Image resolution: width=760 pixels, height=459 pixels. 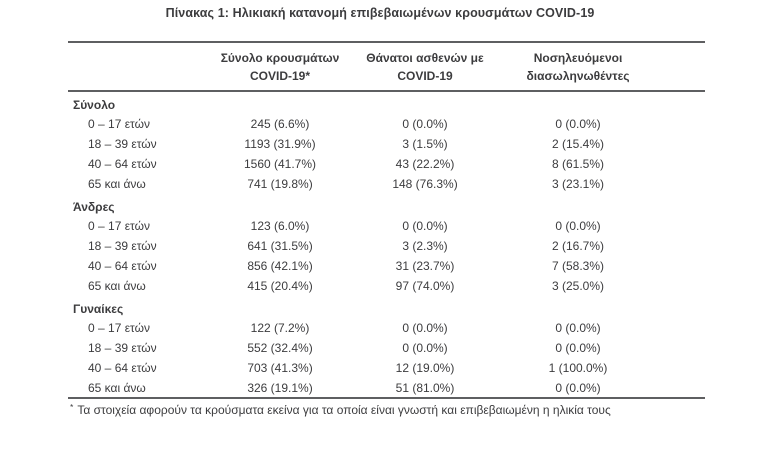 I want to click on section-header-row: Άνδρες, so click(x=386, y=205).